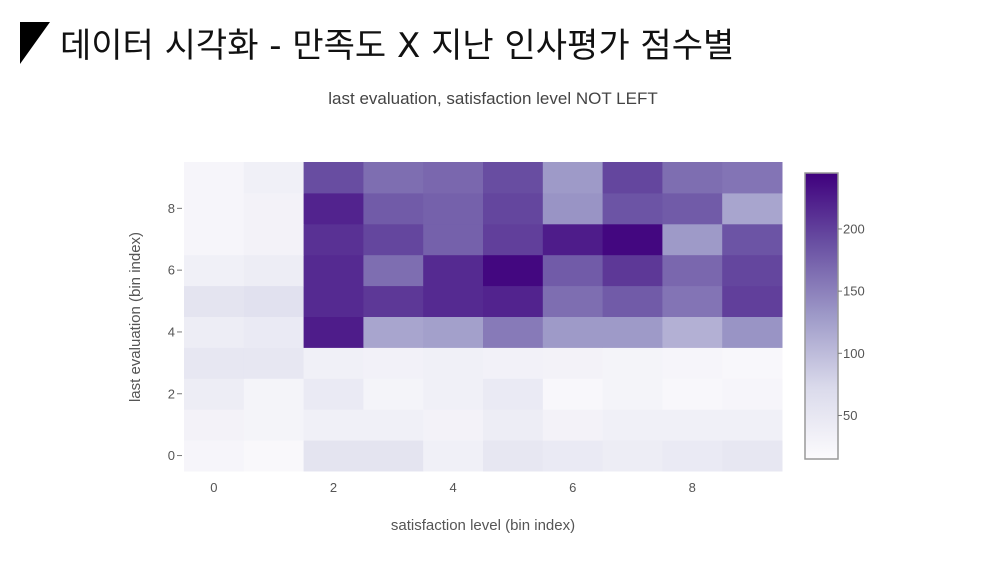 The height and width of the screenshot is (563, 1001). I want to click on colorbar, so click(821, 316).